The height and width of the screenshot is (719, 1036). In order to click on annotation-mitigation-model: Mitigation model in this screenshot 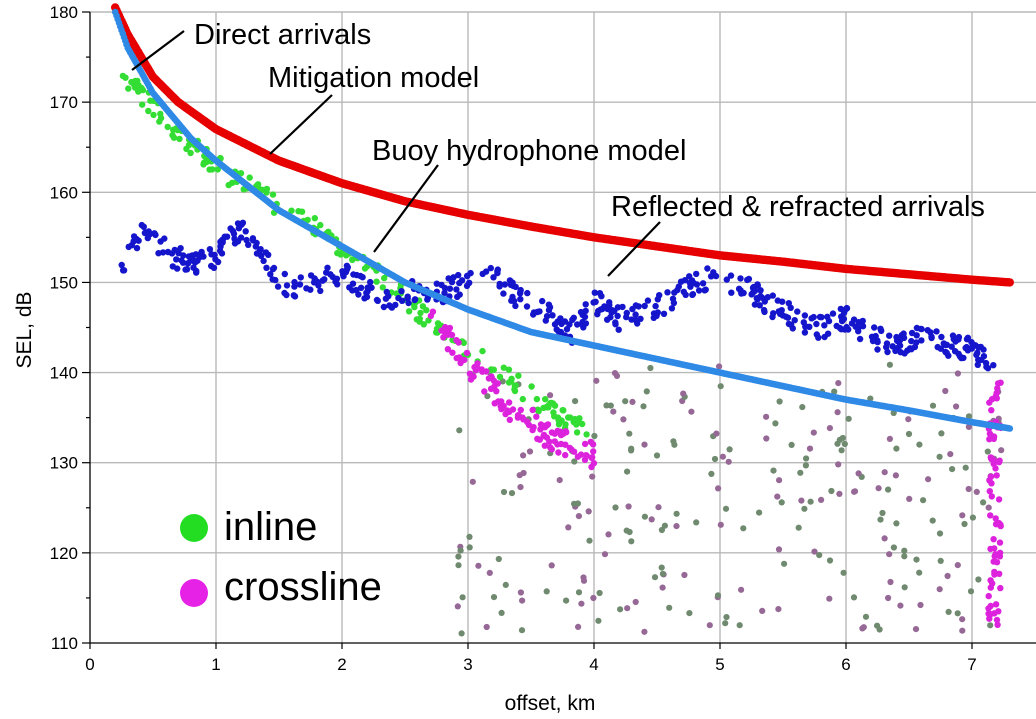, I will do `click(373, 78)`.